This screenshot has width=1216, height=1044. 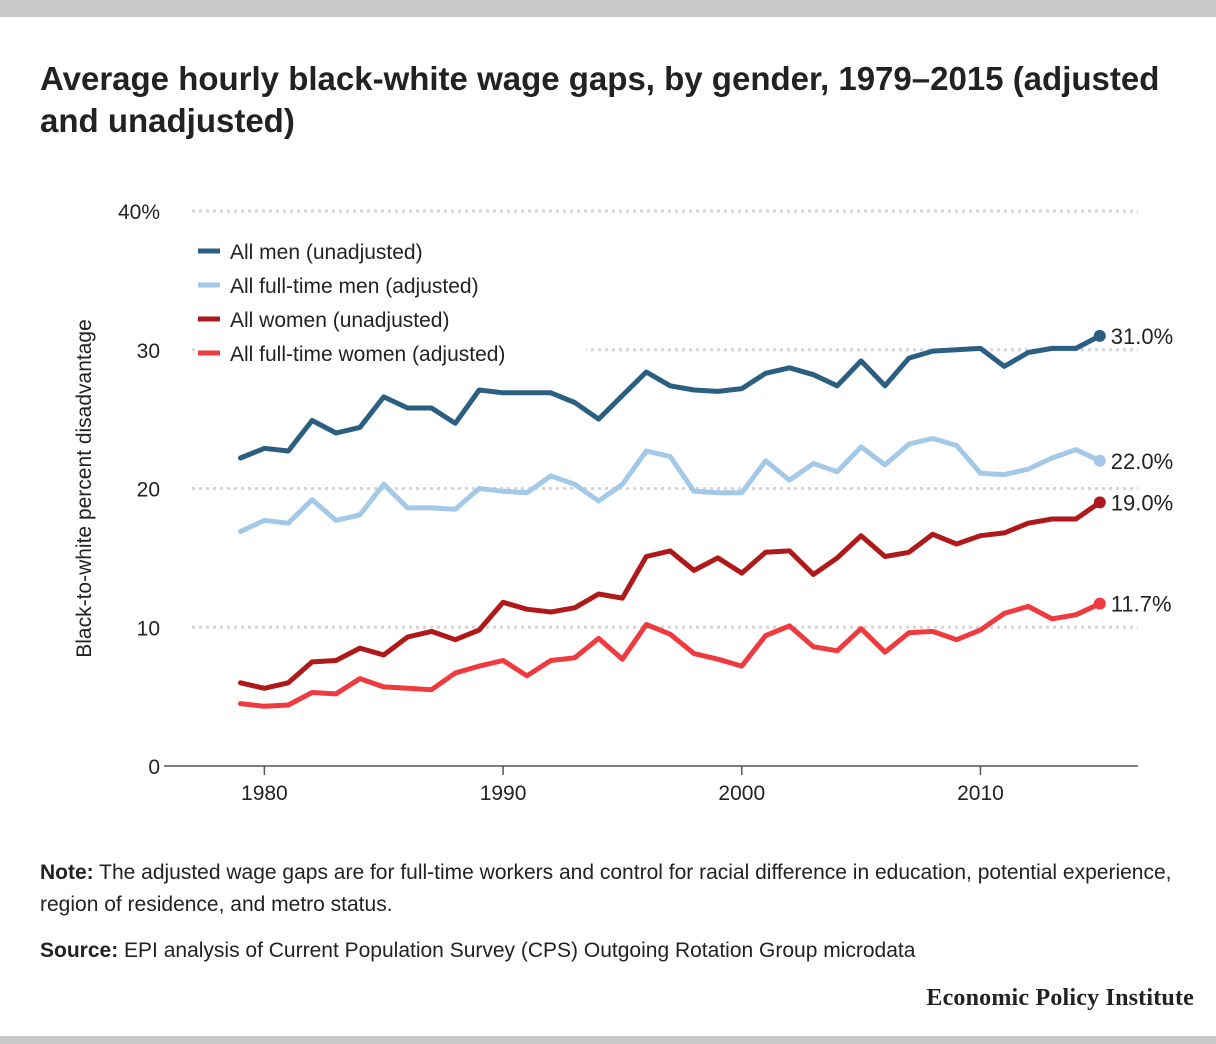 I want to click on y-tick-label: 20, so click(x=148, y=490).